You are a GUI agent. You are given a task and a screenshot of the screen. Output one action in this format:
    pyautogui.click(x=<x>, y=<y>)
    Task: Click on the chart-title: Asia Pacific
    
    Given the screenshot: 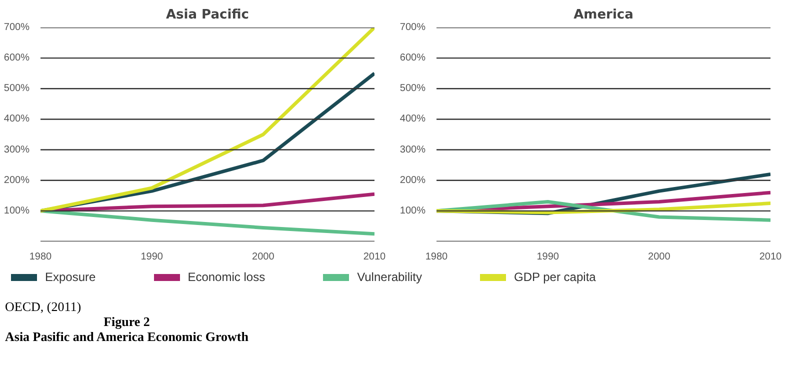 What is the action you would take?
    pyautogui.click(x=208, y=15)
    